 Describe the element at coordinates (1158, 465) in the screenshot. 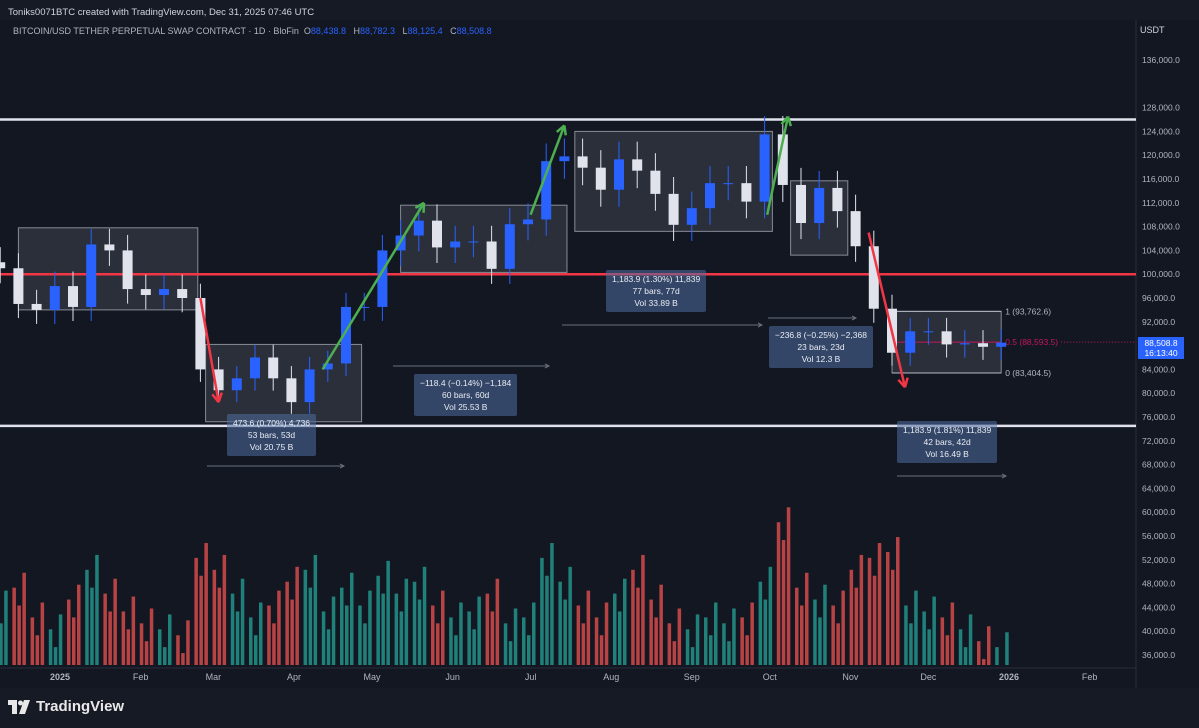

I see `price-tick-label: 68,000.0` at that location.